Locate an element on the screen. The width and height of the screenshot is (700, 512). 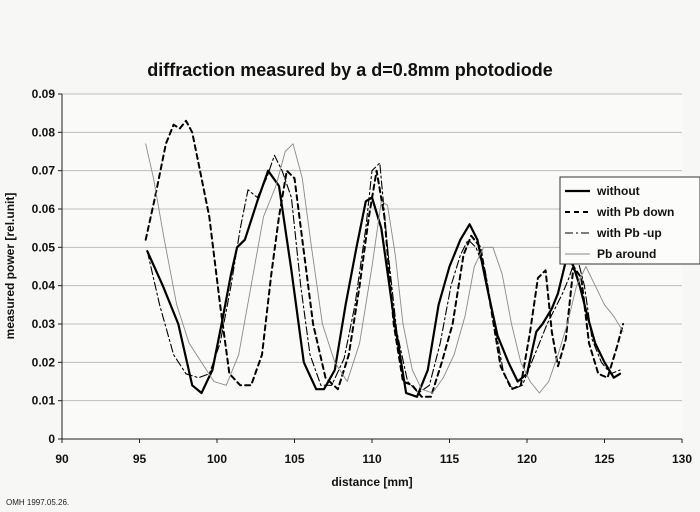
y-tick-label: 0.01 is located at coordinates (44, 401).